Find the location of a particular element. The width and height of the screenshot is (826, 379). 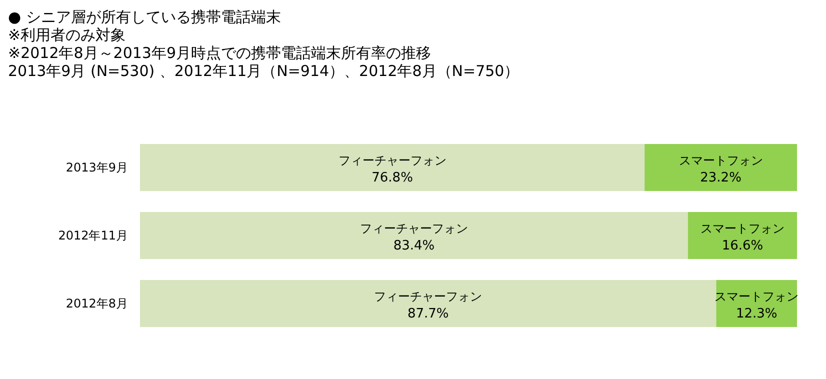

data-label: 16.6% is located at coordinates (743, 246).